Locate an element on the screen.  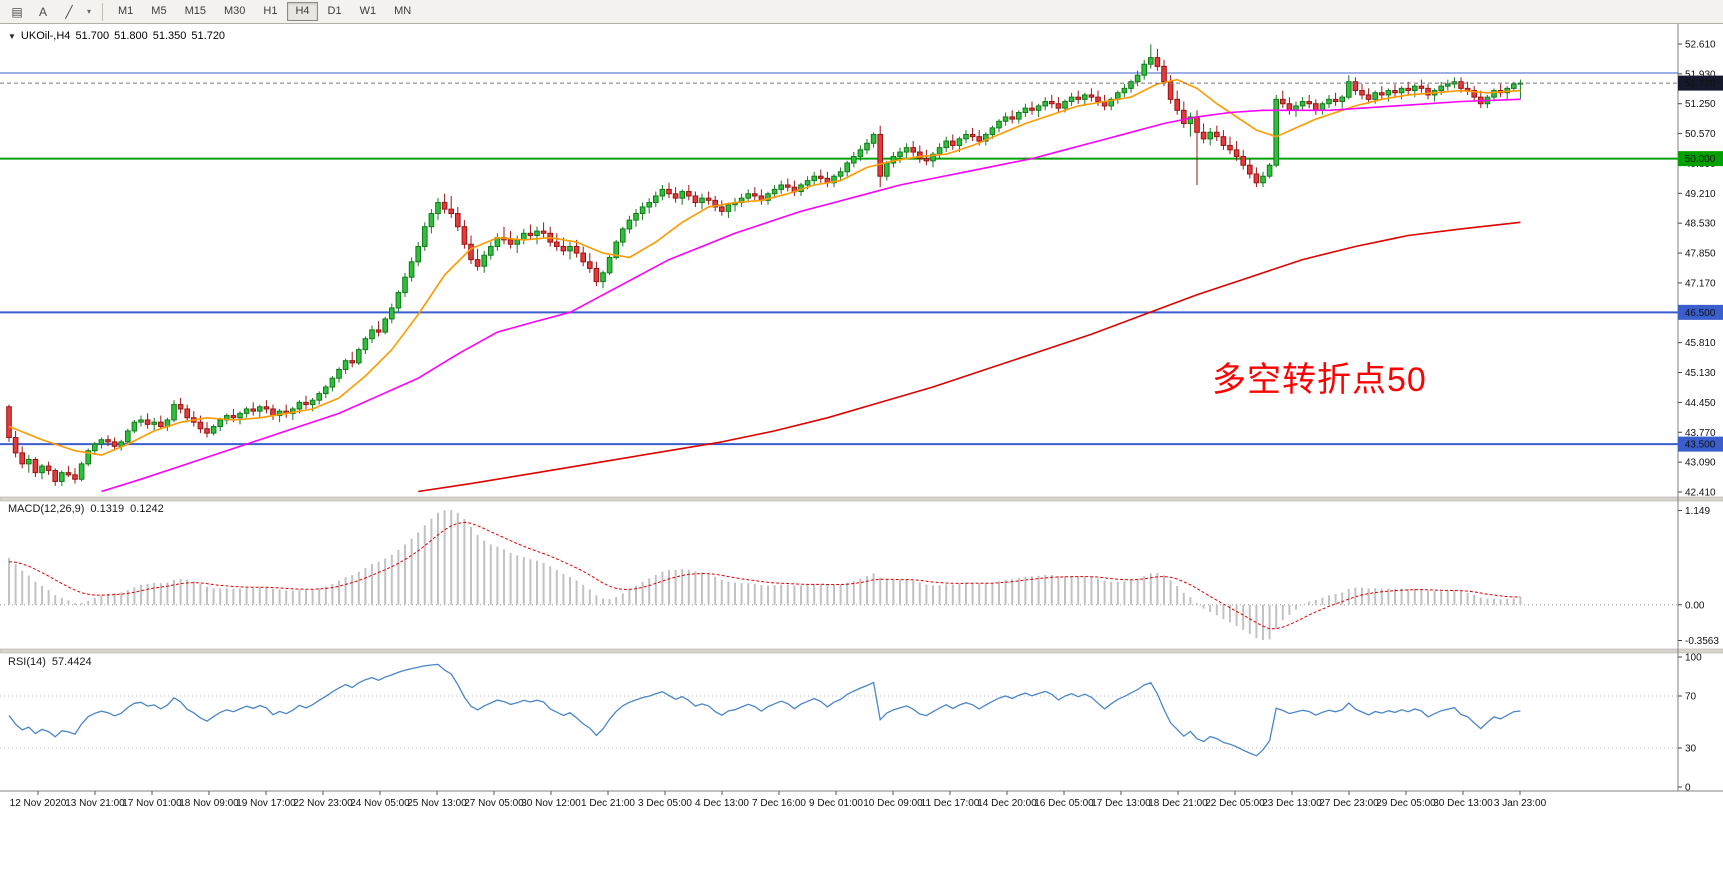
pane-separator-macd is located at coordinates (861, 499).